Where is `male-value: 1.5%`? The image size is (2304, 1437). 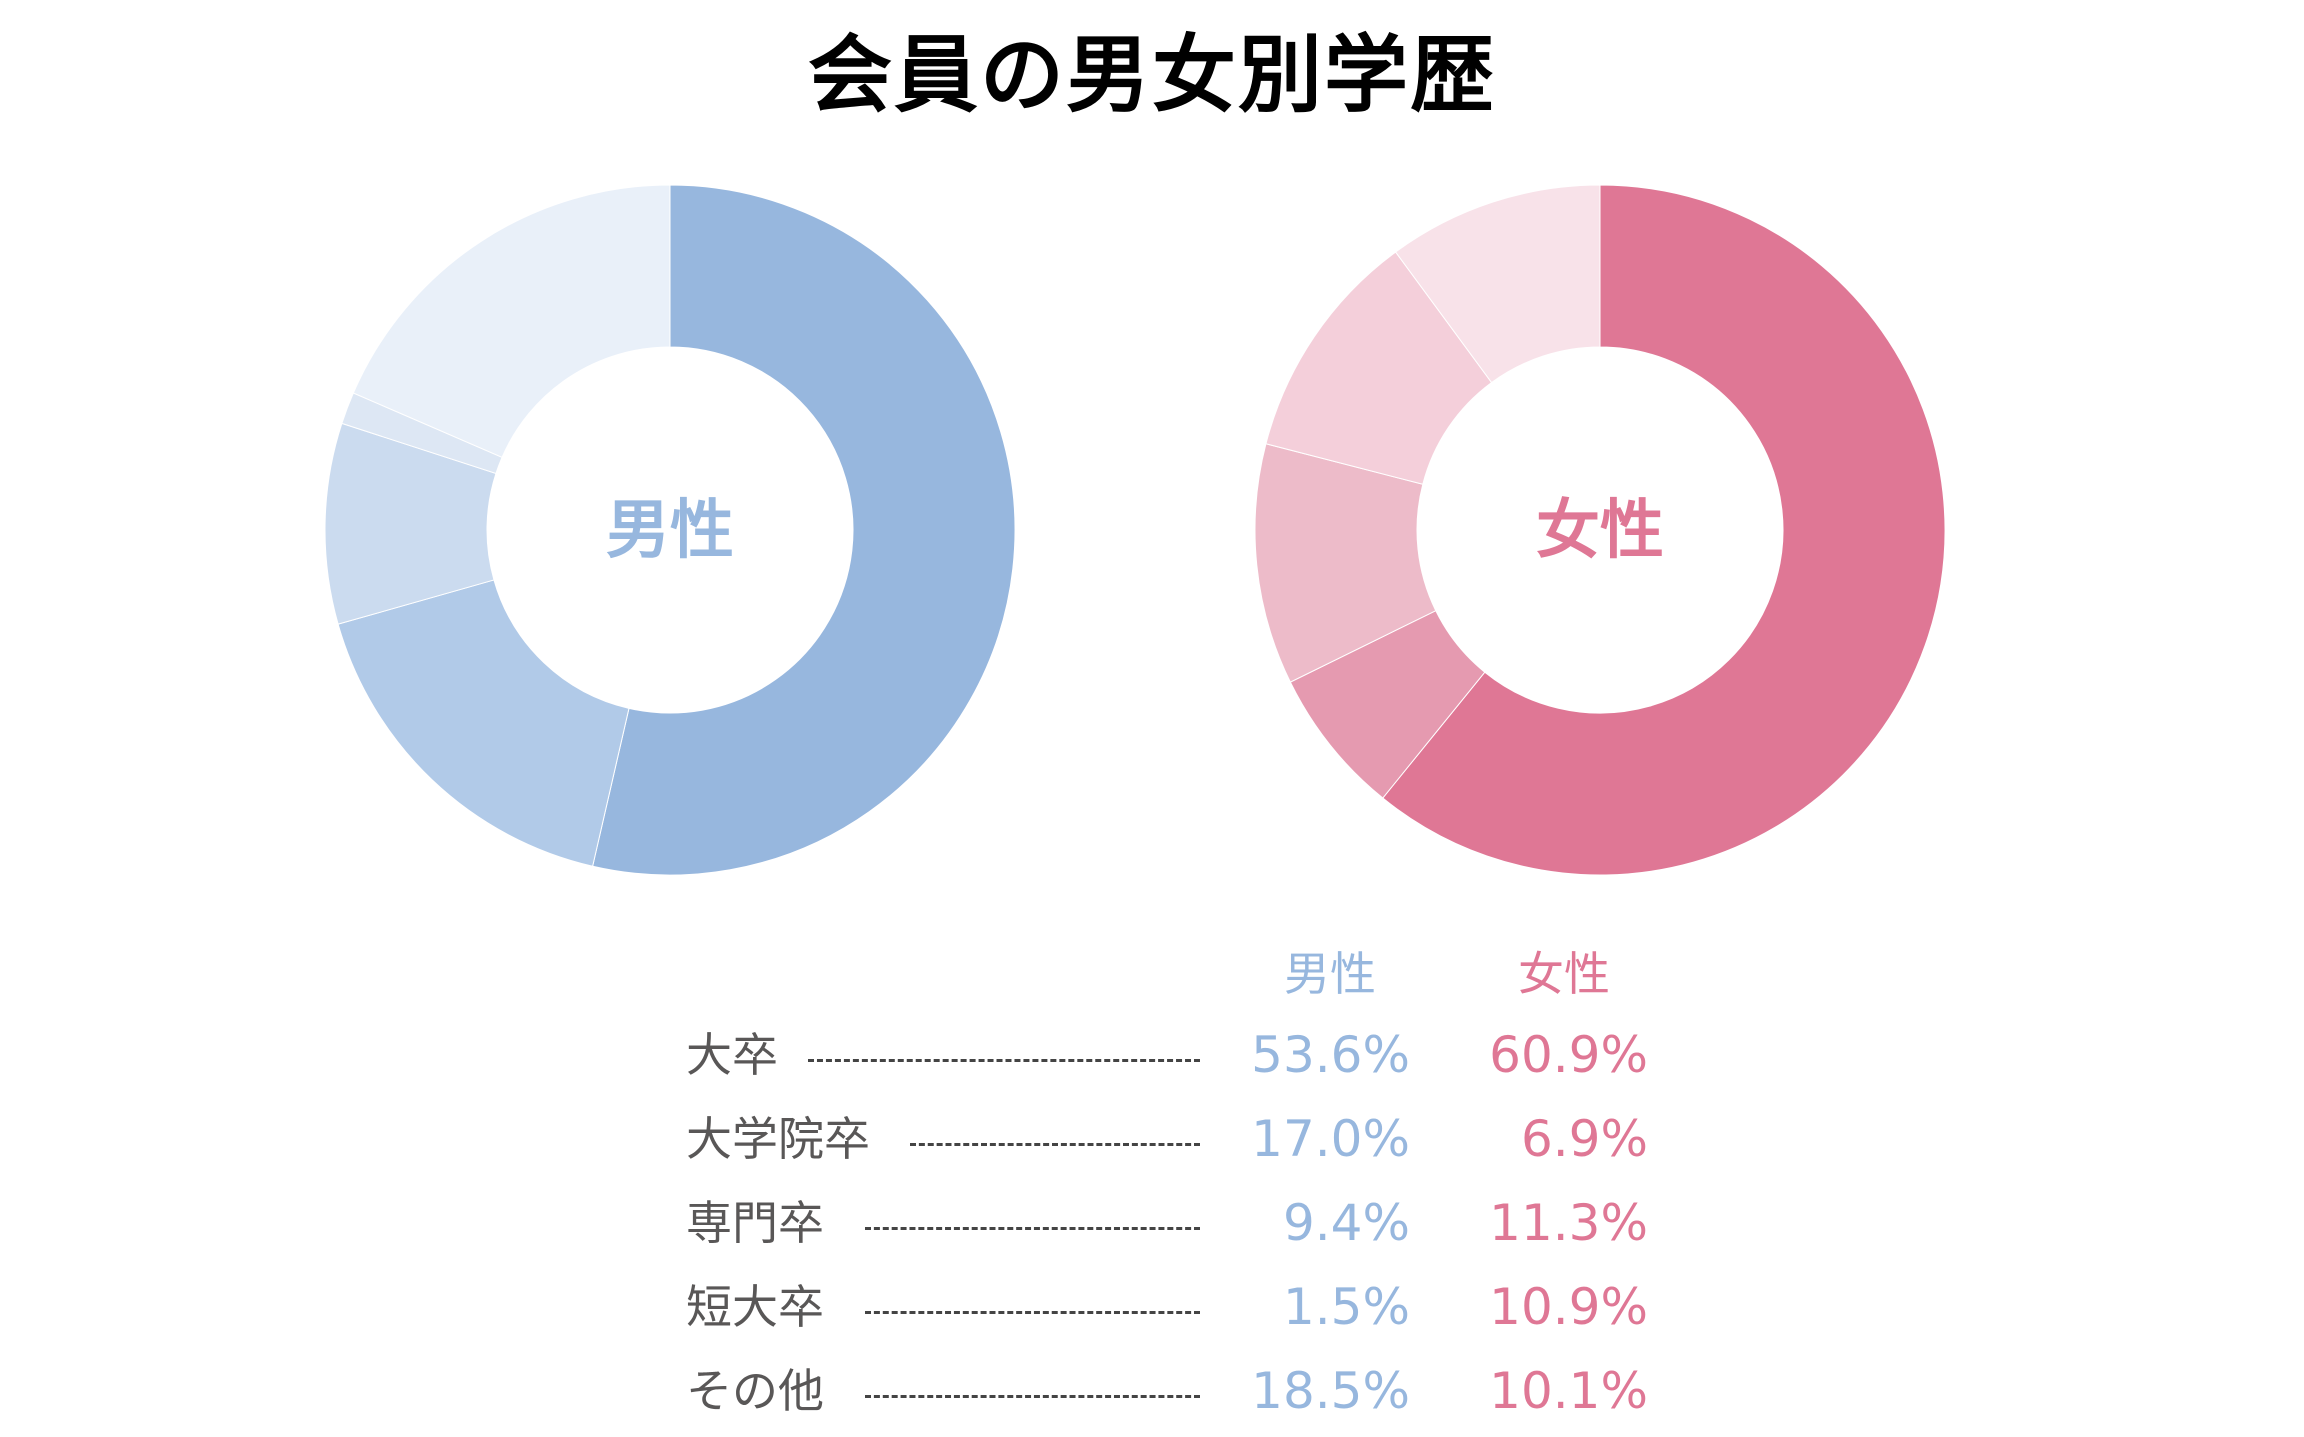 male-value: 1.5% is located at coordinates (1346, 1307).